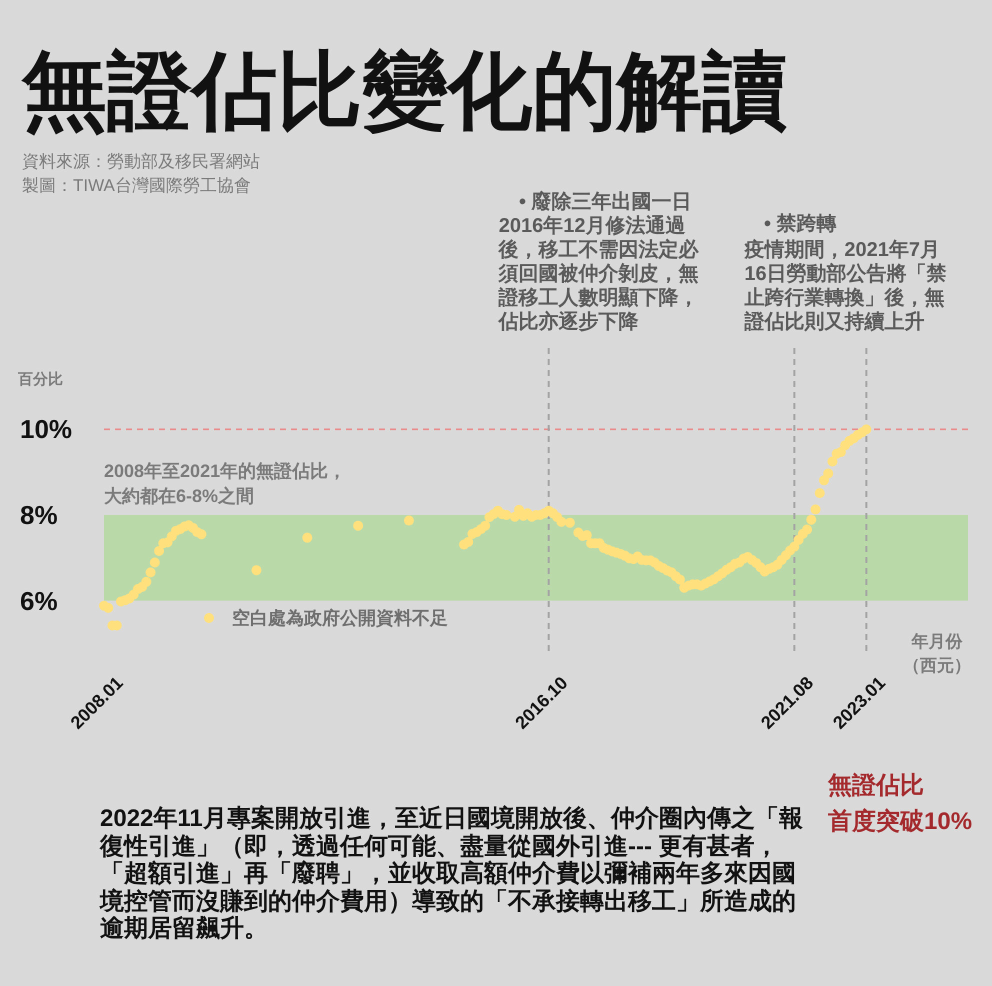  I want to click on text: • 廢除三年出國一日, so click(605, 202).